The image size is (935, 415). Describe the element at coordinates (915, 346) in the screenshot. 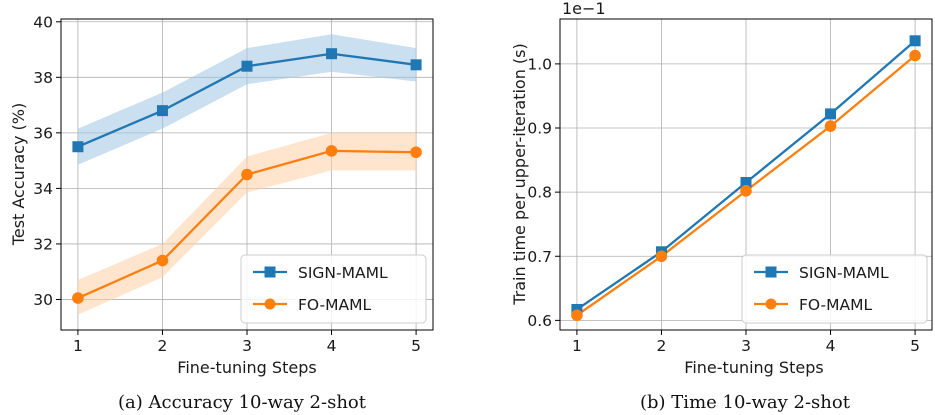

I see `time-x-tick-label: 5` at that location.